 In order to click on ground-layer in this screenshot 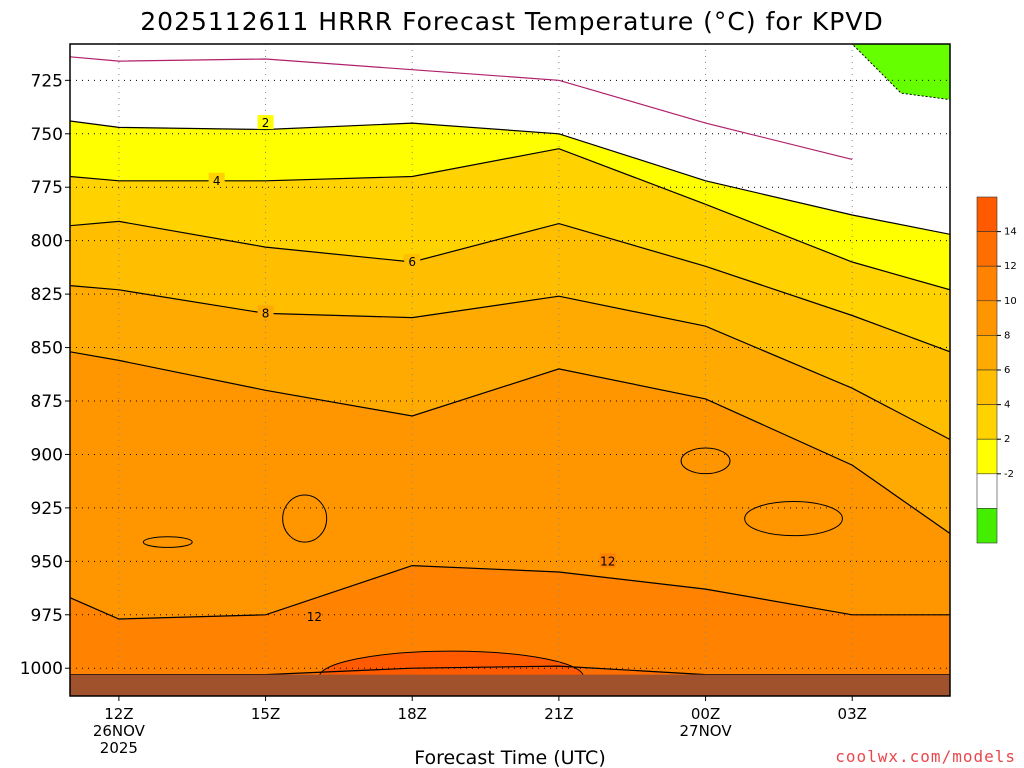, I will do `click(510, 685)`.